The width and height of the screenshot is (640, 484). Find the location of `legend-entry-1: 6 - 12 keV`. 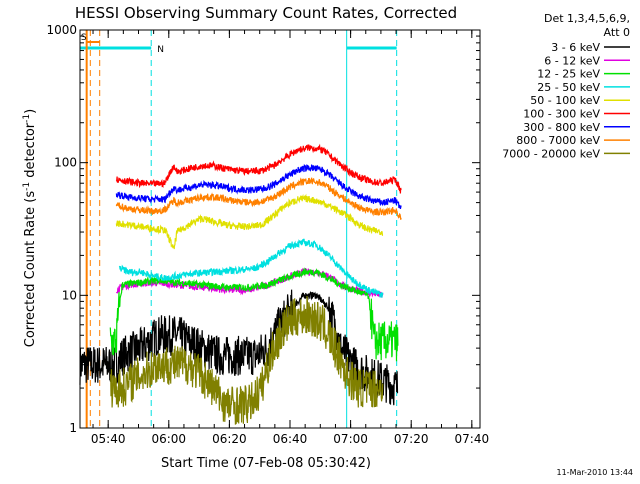

legend-entry-1: 6 - 12 keV is located at coordinates (572, 60).